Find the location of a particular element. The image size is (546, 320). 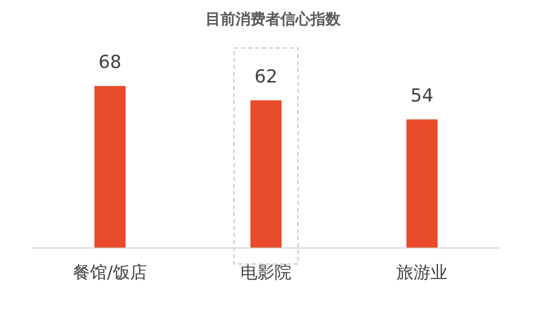

x-tick-label: 餐馆/饭店 is located at coordinates (110, 273).